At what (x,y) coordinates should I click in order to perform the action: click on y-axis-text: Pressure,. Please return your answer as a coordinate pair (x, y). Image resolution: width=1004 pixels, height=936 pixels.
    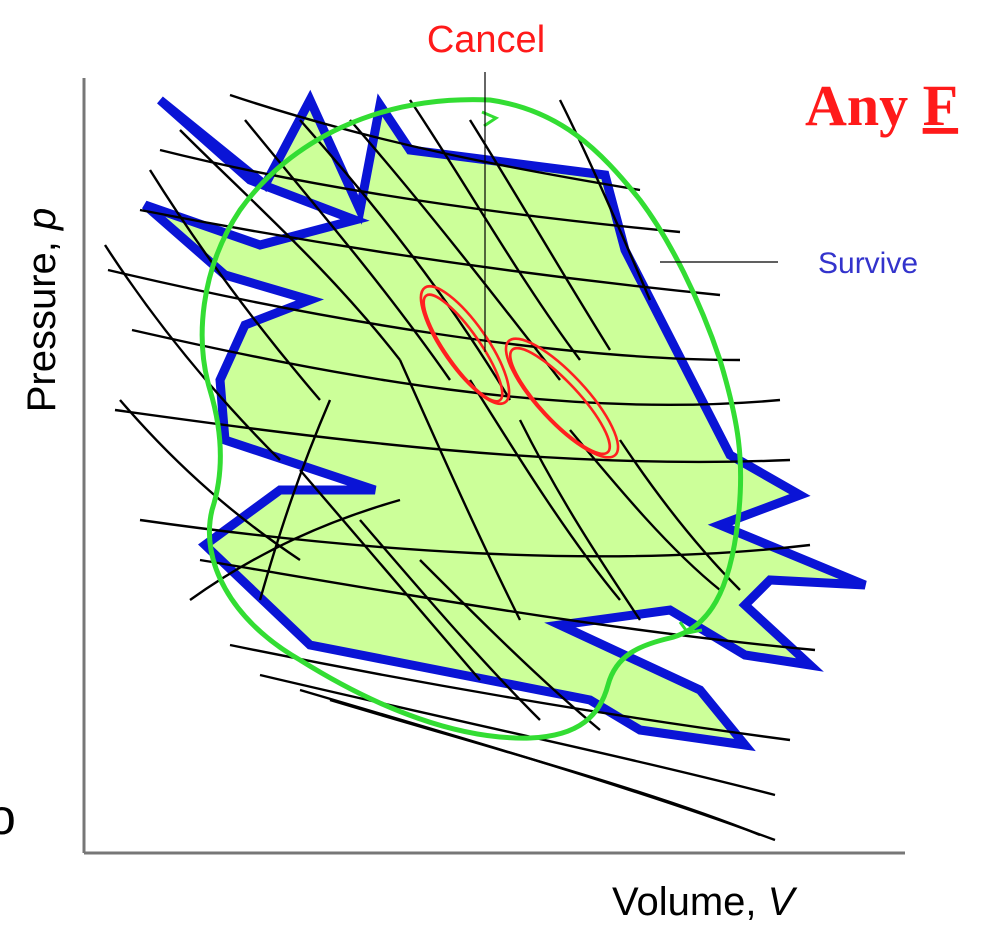
    Looking at the image, I should click on (42, 321).